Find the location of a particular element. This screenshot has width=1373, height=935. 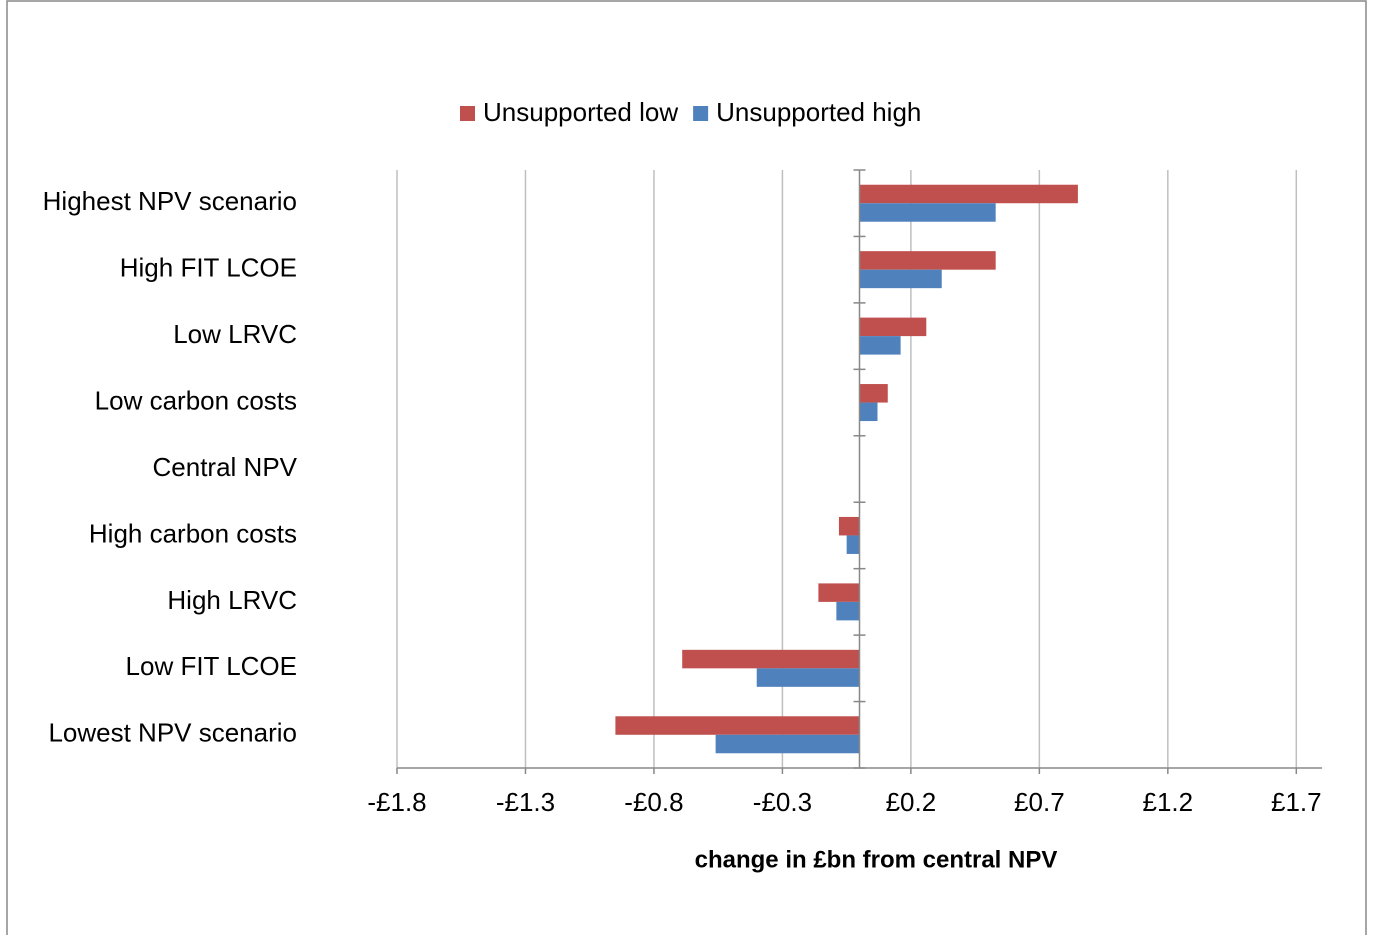

legend-label: Unsupported low is located at coordinates (580, 112).